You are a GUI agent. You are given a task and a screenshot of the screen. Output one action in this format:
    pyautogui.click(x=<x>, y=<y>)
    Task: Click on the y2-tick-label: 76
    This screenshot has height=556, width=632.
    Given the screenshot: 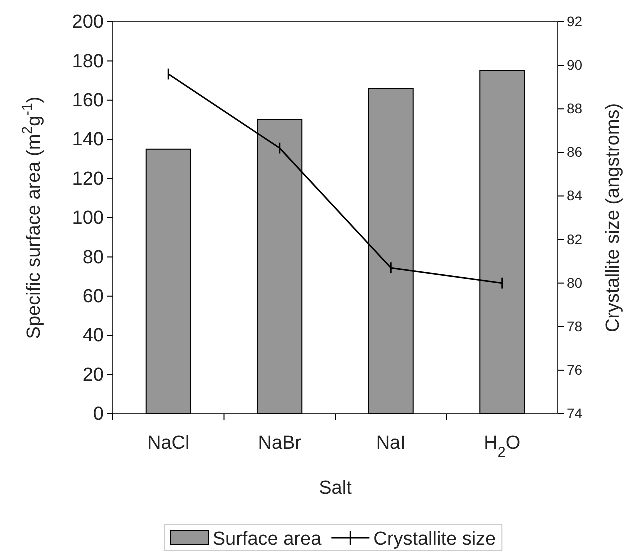 What is the action you would take?
    pyautogui.click(x=575, y=370)
    